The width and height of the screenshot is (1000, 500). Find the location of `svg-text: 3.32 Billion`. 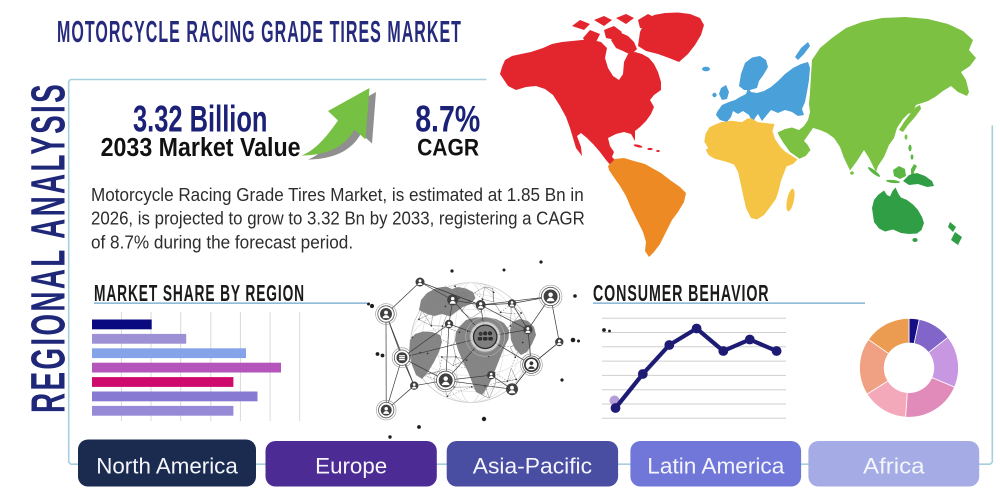

svg-text: 3.32 Billion is located at coordinates (200, 118).